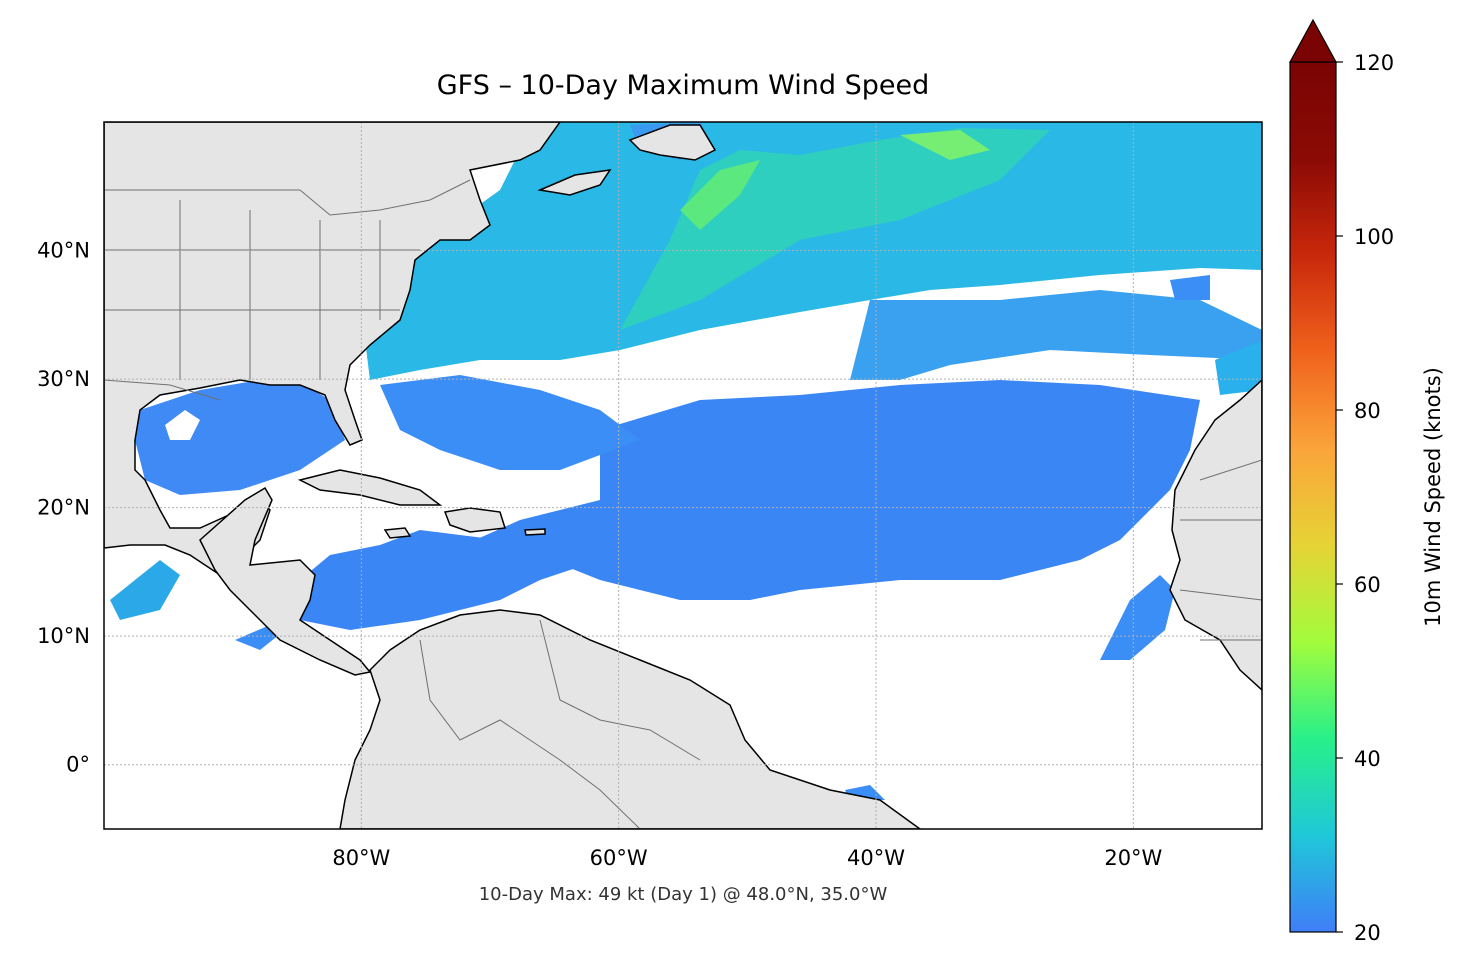  What do you see at coordinates (1367, 759) in the screenshot?
I see `colorbar-tick-label: 40` at bounding box center [1367, 759].